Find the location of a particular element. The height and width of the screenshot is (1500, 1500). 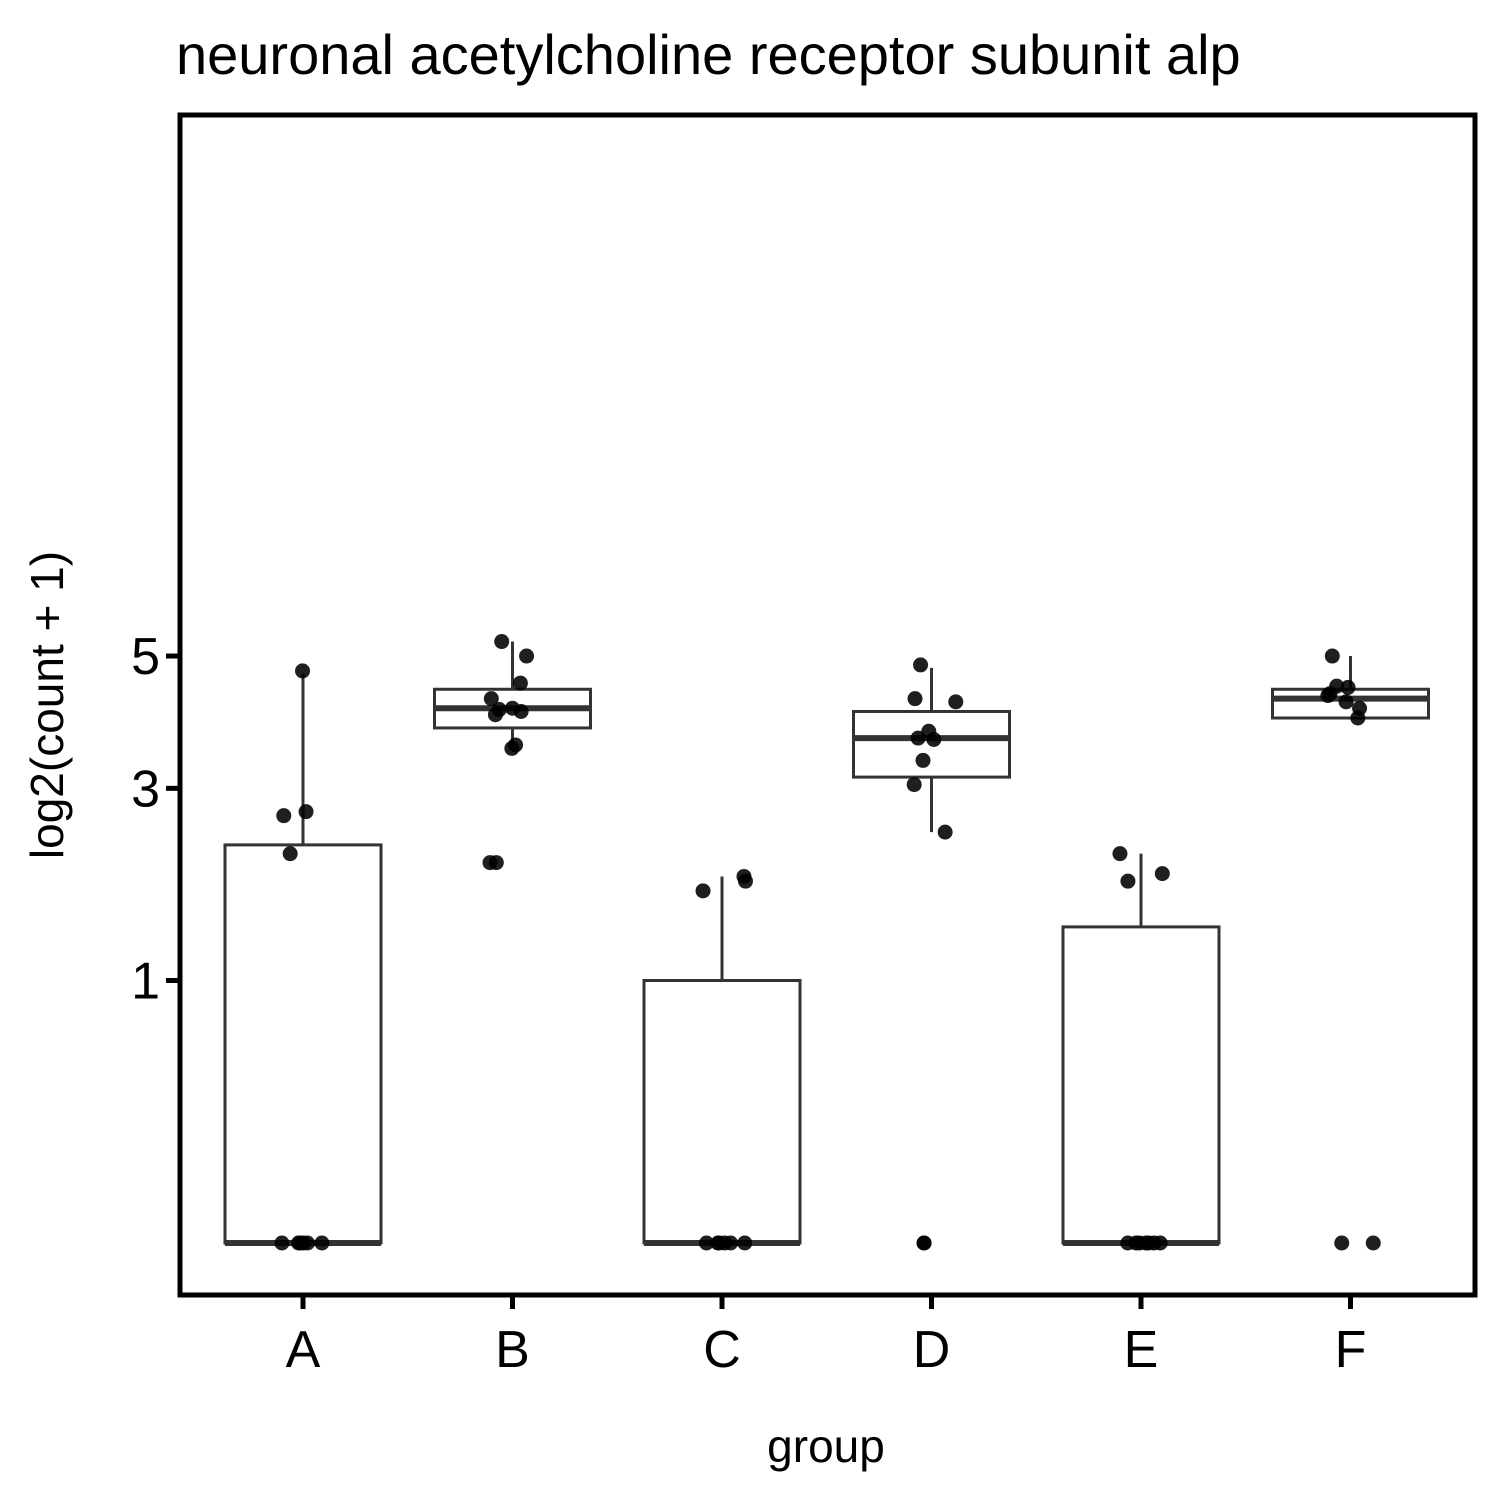

x-tick-label: C is located at coordinates (722, 1350).